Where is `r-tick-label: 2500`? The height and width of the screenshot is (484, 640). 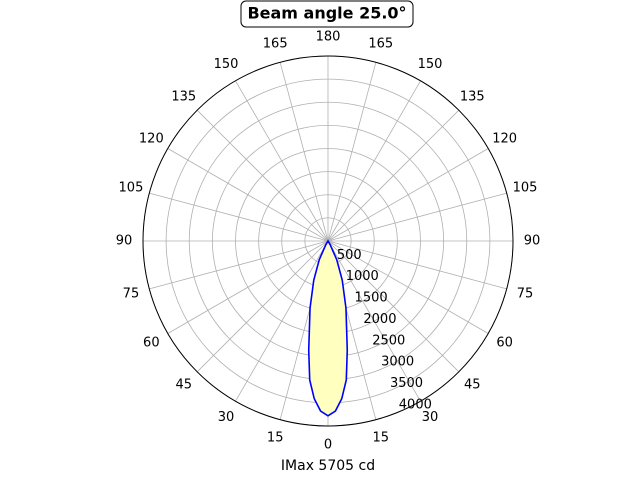
r-tick-label: 2500 is located at coordinates (388, 340).